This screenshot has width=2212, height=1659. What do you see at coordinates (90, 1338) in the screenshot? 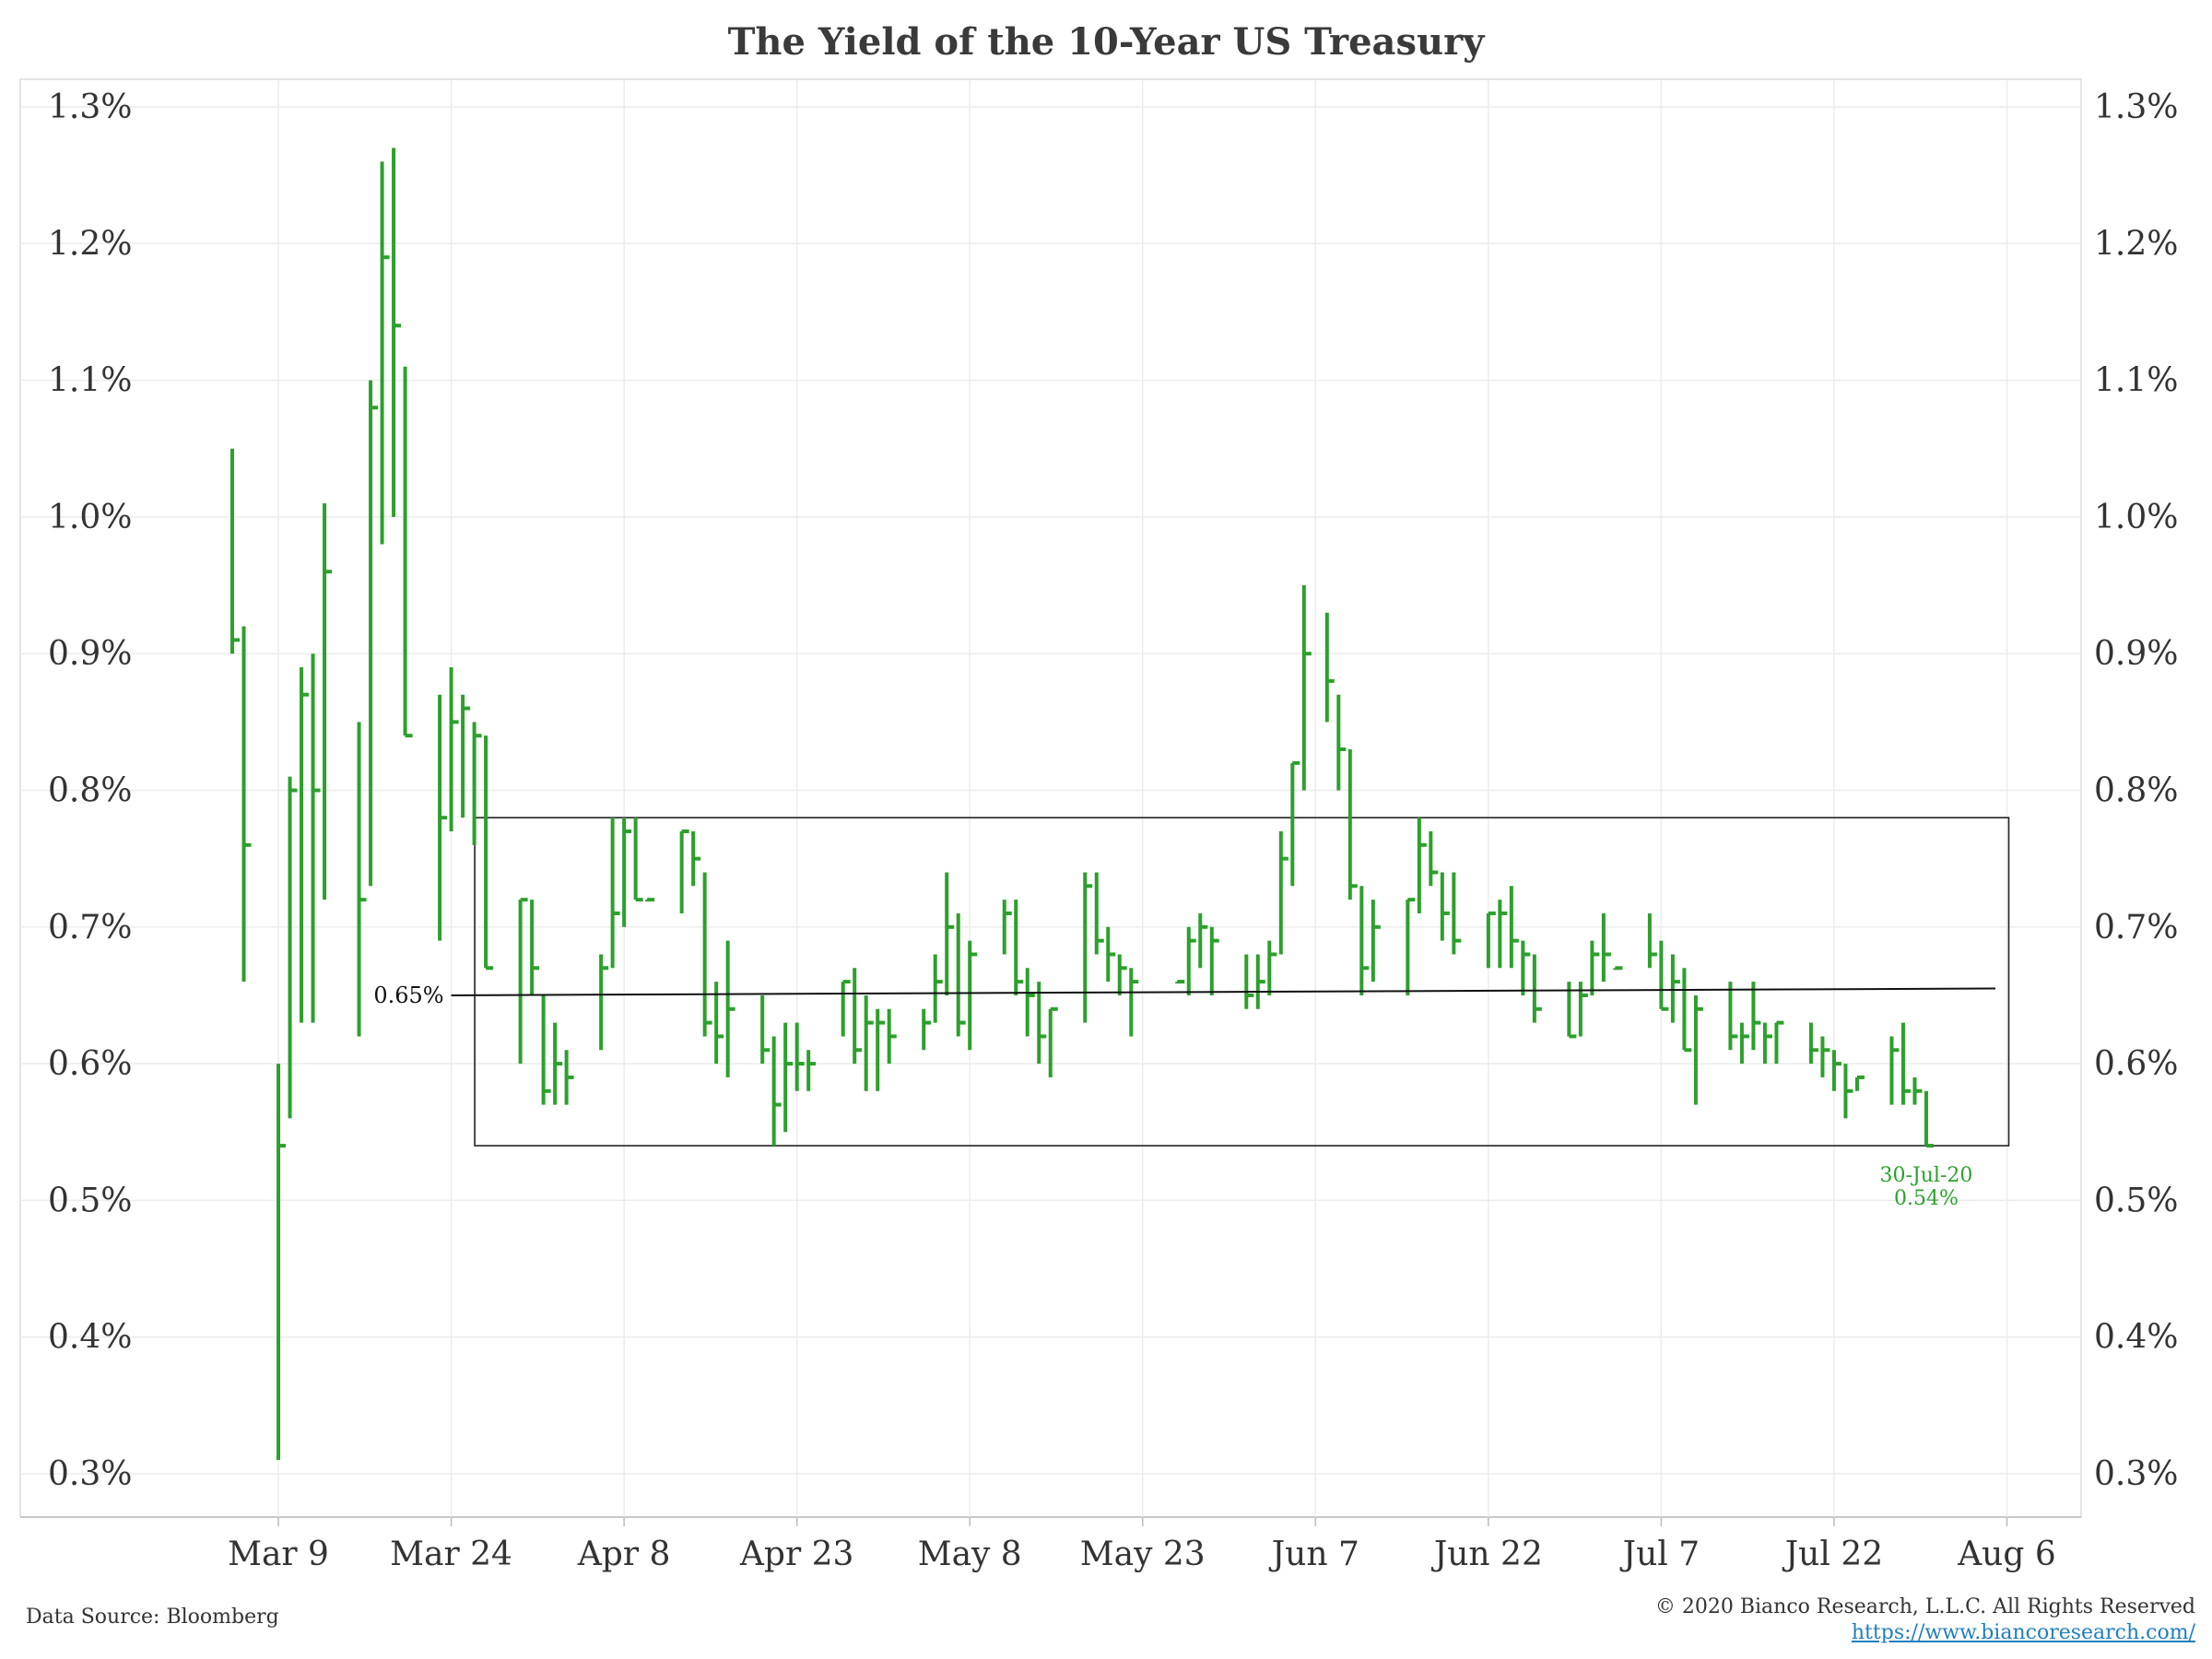
I see `y-tick-label-left: 0.4%` at bounding box center [90, 1338].